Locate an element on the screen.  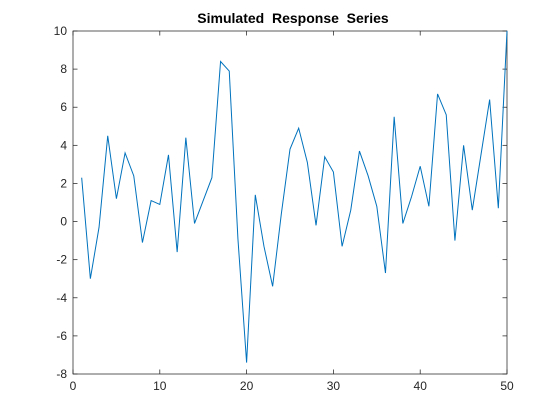
x-tick-label: 20 is located at coordinates (247, 386).